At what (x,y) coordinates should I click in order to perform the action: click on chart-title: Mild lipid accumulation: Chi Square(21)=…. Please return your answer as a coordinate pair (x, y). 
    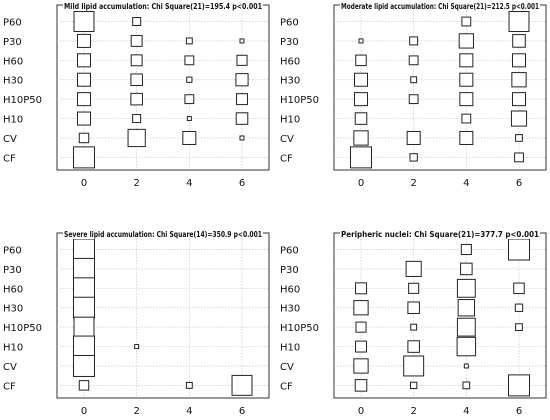
    Looking at the image, I should click on (163, 6).